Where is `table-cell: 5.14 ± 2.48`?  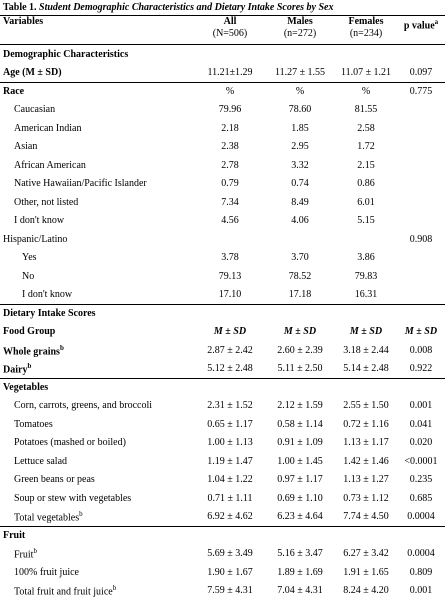 table-cell: 5.14 ± 2.48 is located at coordinates (366, 369).